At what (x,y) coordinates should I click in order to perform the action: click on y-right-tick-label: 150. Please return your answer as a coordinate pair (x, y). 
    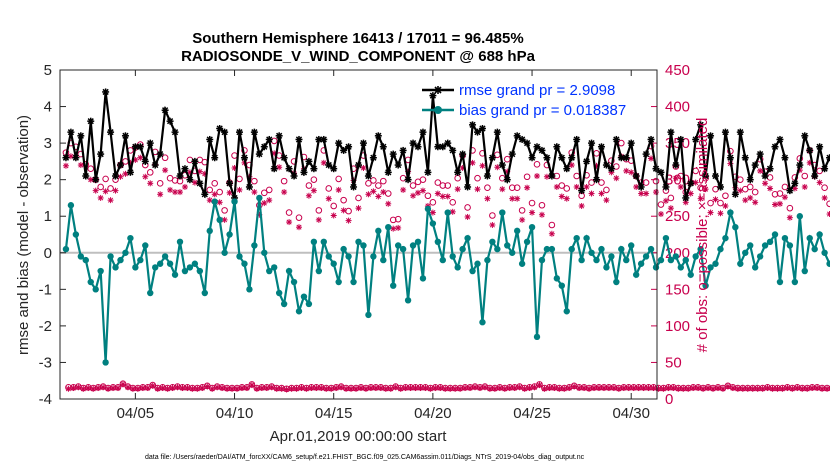
    Looking at the image, I should click on (677, 289).